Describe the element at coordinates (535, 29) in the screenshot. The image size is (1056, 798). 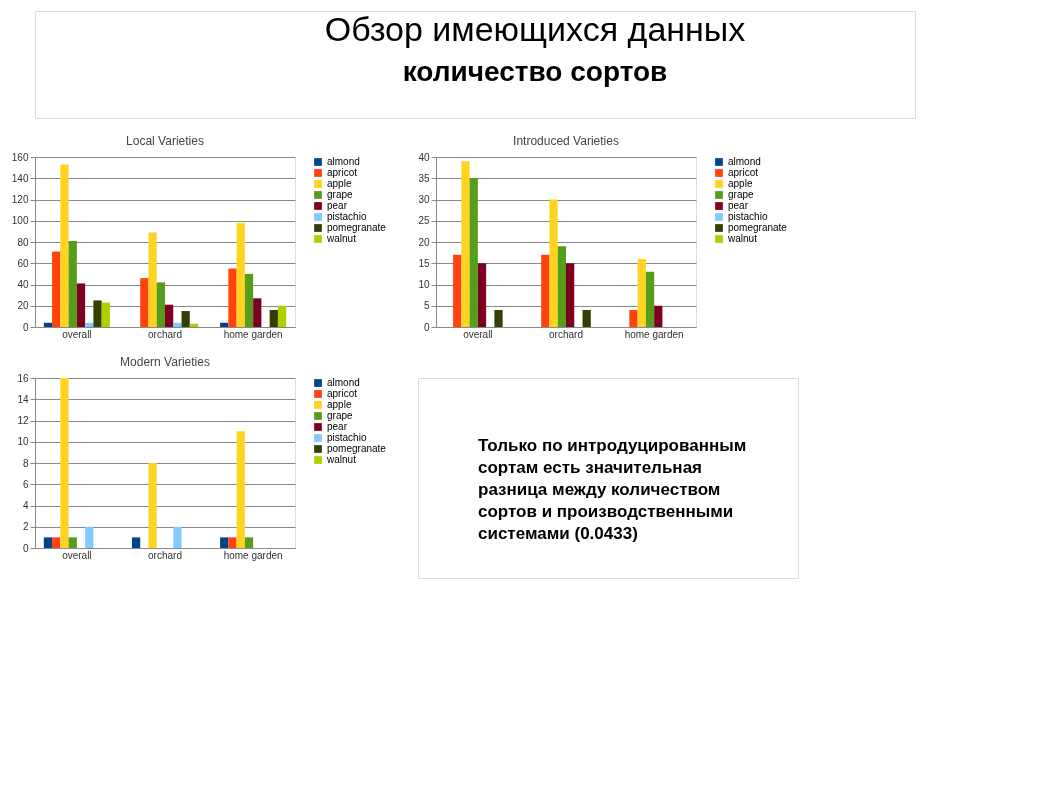
I see `text: Обзор имеющихся данных` at that location.